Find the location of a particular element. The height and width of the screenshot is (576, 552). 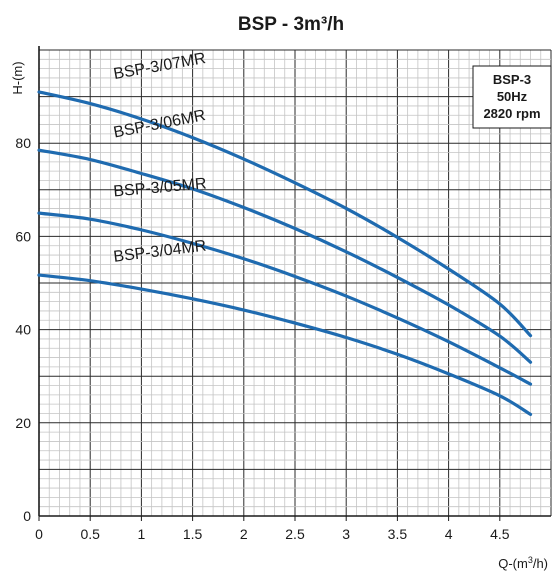

y-axis-label: H-(m) is located at coordinates (17, 77).